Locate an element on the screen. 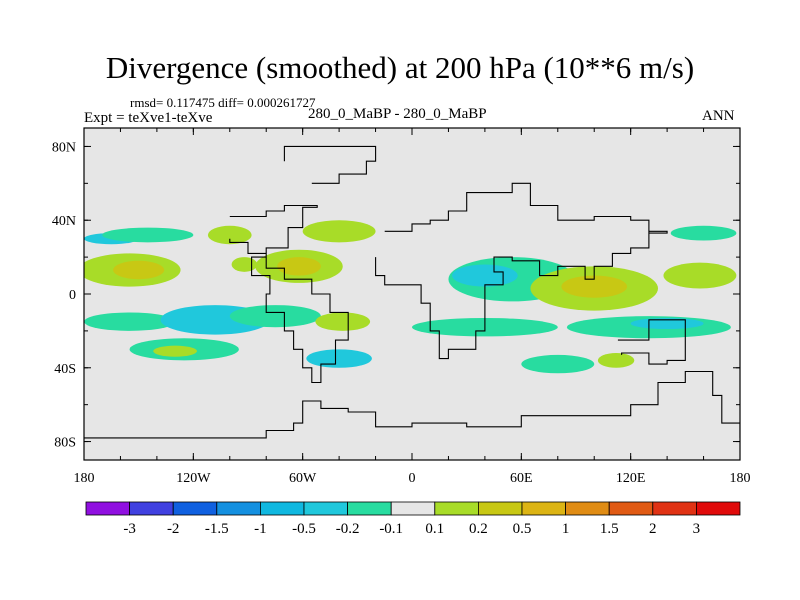  coastline-continents-north is located at coordinates (412, 404).